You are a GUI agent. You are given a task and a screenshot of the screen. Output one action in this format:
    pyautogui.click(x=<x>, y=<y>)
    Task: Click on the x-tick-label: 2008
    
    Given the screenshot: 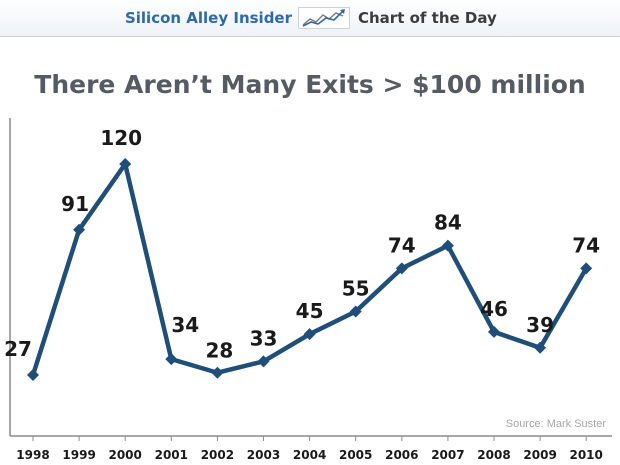 What is the action you would take?
    pyautogui.click(x=493, y=455)
    